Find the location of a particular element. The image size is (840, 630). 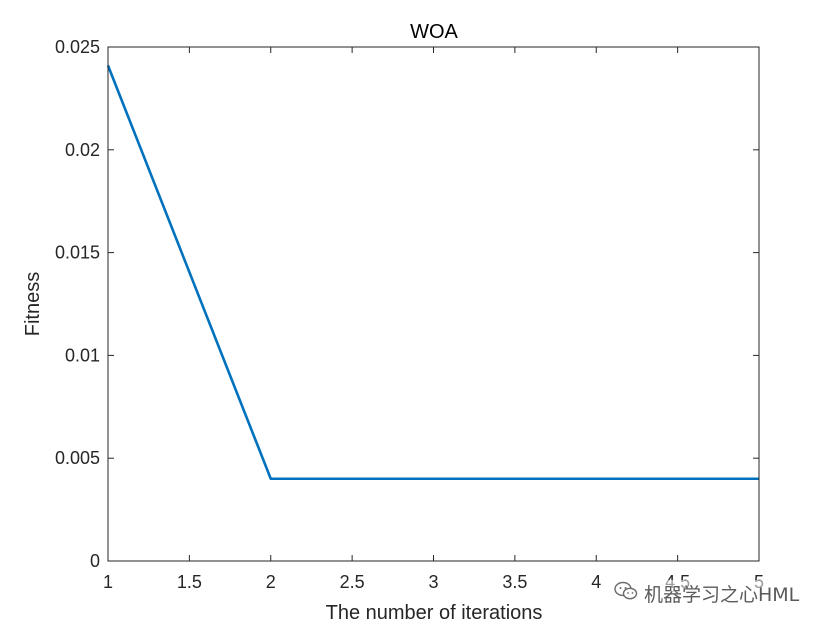

wechat-icon is located at coordinates (626, 593).